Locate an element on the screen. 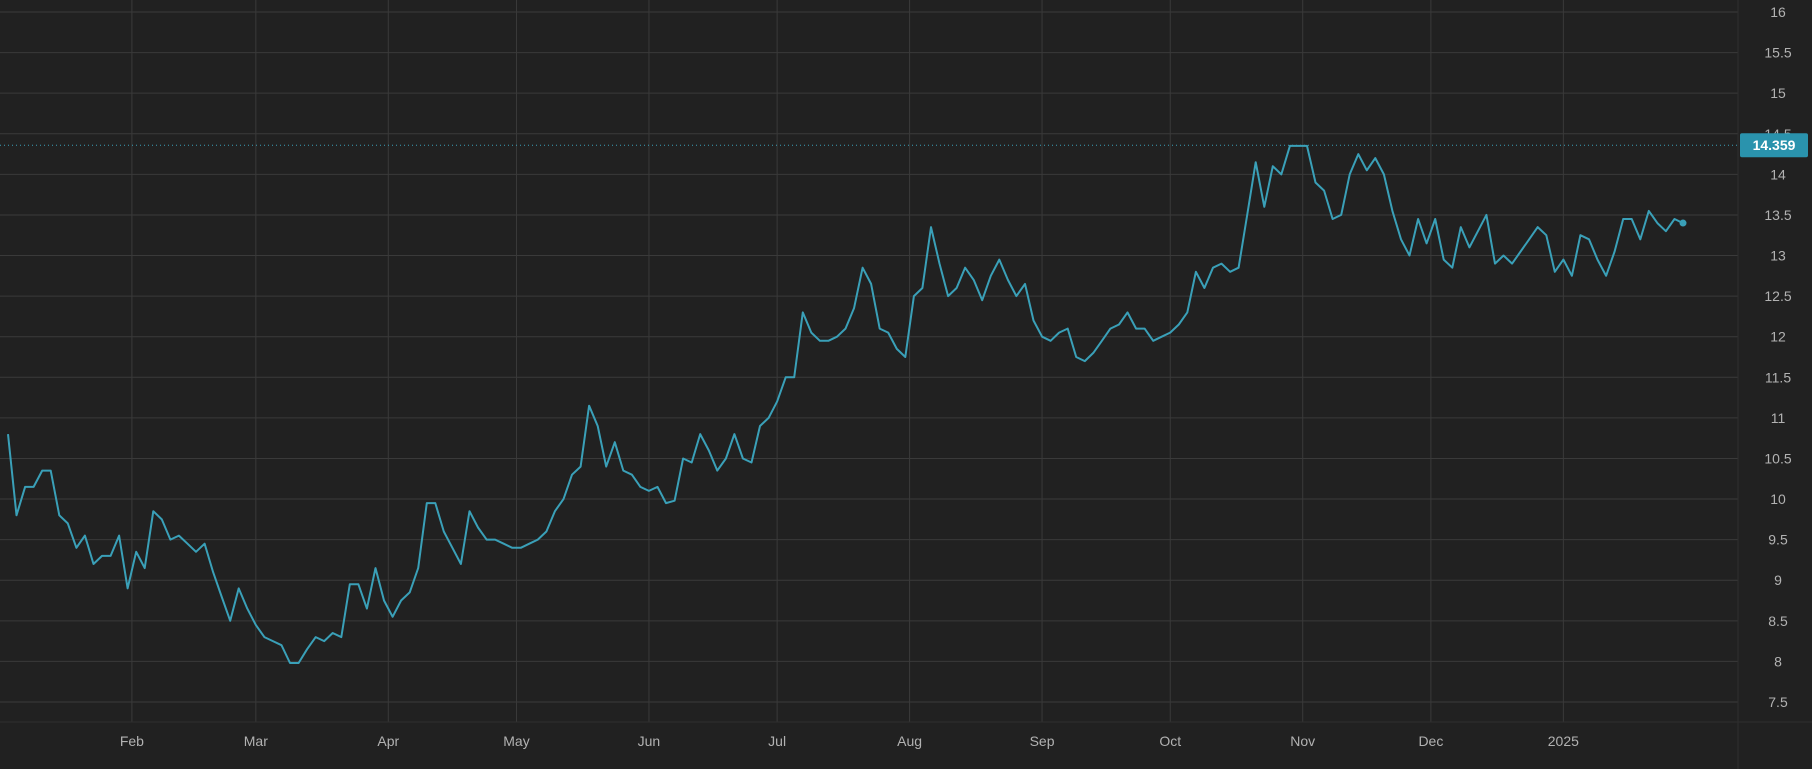  y-tick-label: 9 is located at coordinates (1778, 580).